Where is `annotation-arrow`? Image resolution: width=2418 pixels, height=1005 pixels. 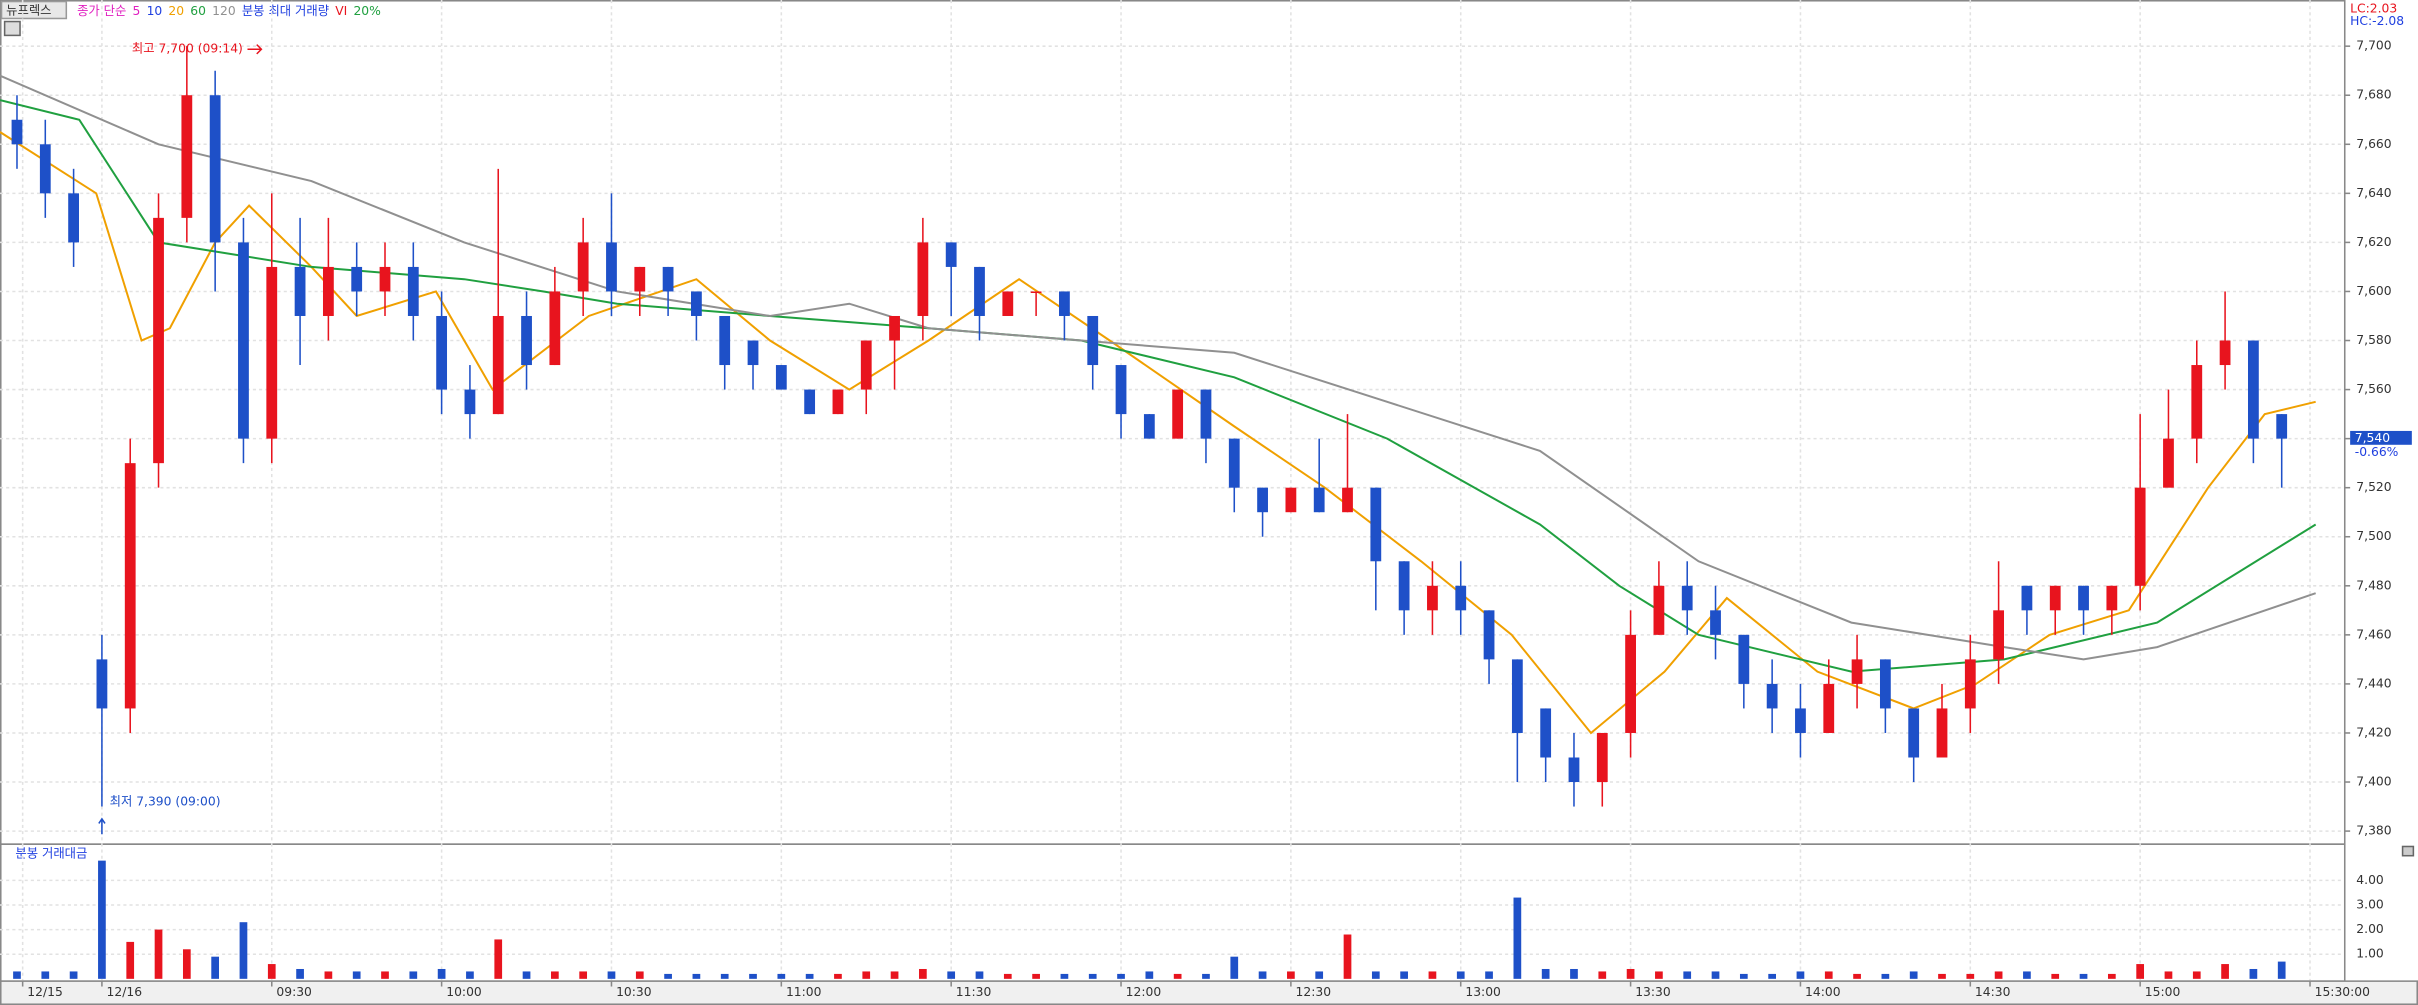
annotation-arrow is located at coordinates (102, 826).